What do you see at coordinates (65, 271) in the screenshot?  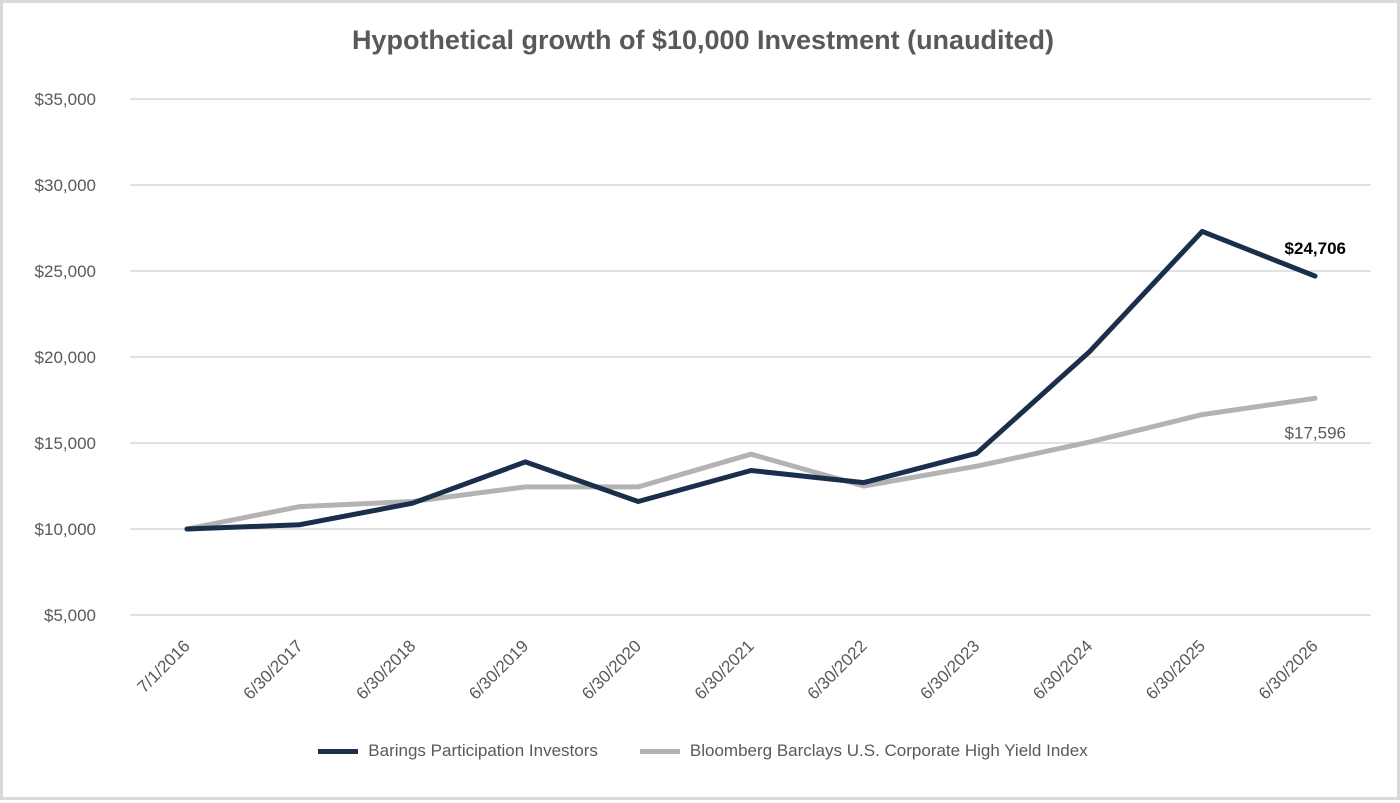 I see `y-tick-label: $25,000` at bounding box center [65, 271].